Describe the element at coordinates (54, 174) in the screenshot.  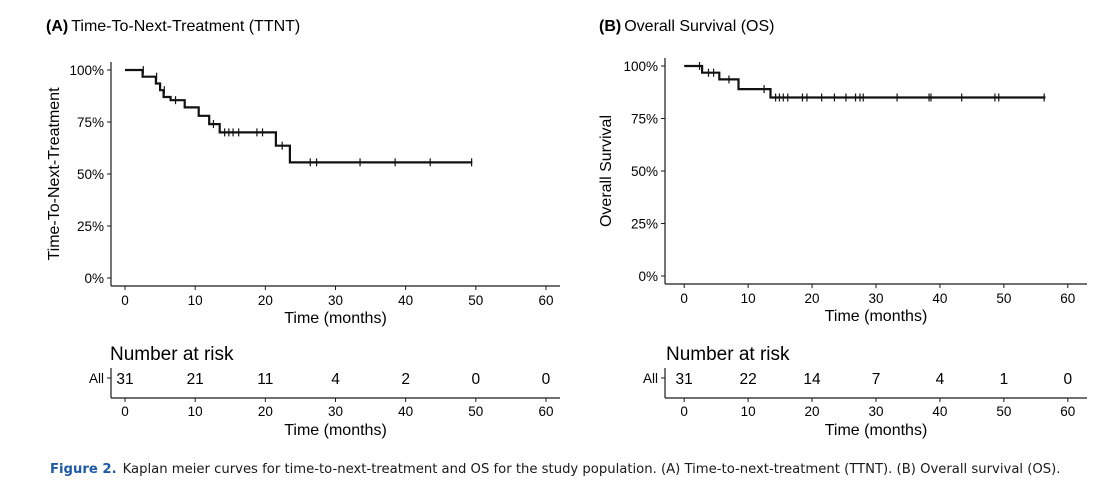
I see `y-axis-label: Time-To-Next-Treatment` at that location.